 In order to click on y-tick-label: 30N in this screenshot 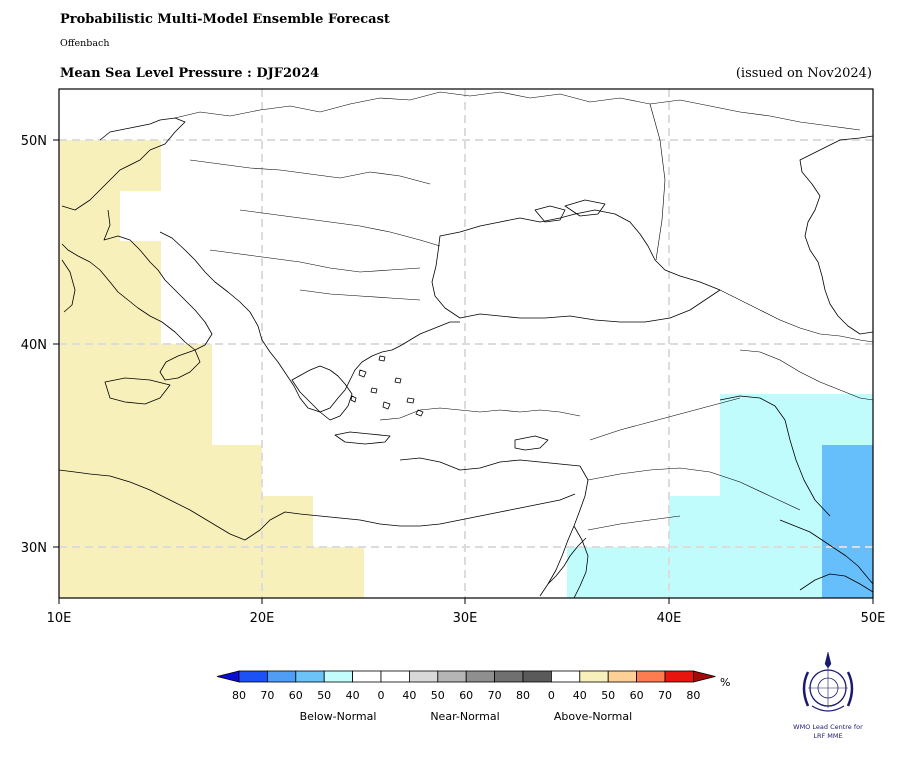, I will do `click(34, 548)`.